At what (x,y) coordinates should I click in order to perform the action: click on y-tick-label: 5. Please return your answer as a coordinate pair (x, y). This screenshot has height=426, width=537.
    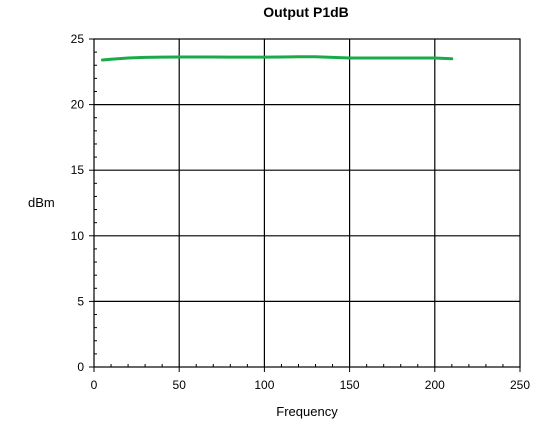
    Looking at the image, I should click on (80, 301).